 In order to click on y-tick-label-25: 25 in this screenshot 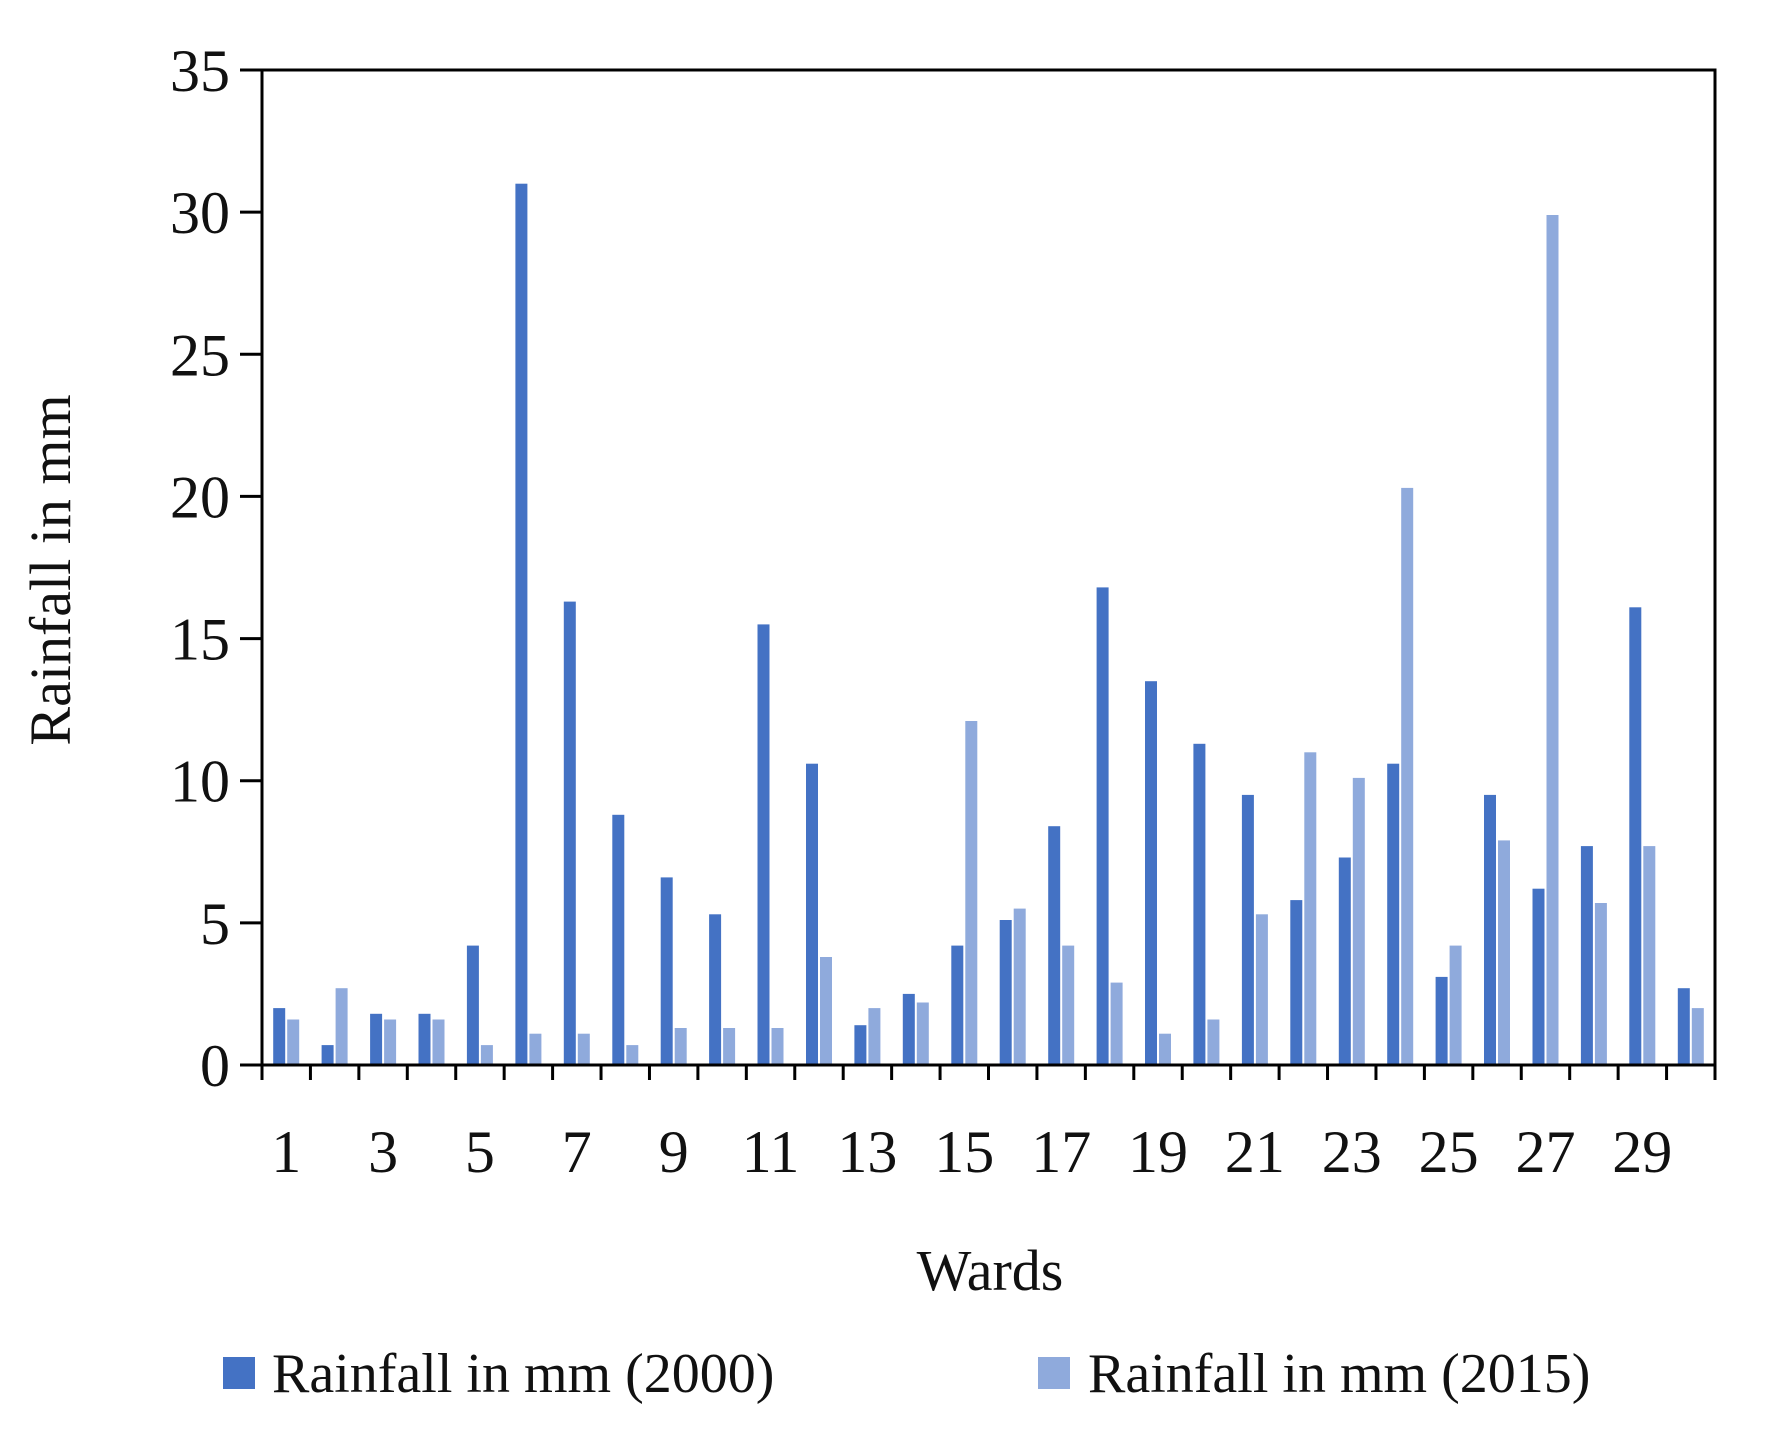, I will do `click(200, 355)`.